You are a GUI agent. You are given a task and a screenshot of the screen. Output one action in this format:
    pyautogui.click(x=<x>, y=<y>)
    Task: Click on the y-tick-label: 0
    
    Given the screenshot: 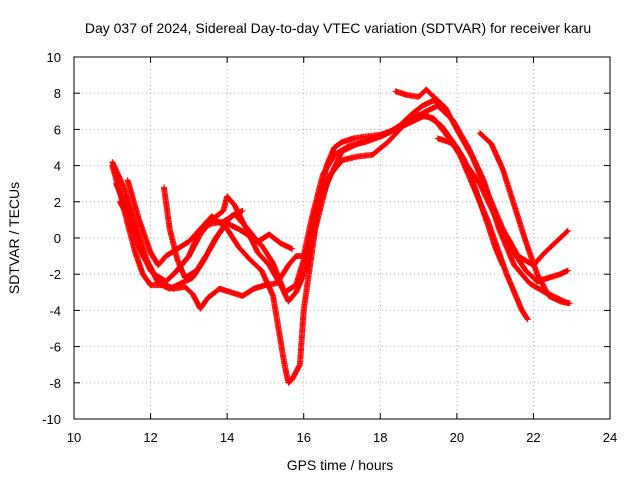 What is the action you would take?
    pyautogui.click(x=57, y=238)
    